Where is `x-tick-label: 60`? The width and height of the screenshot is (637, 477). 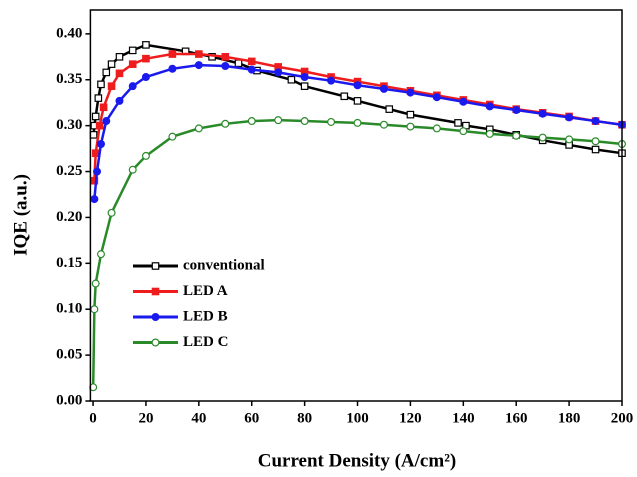 x-tick-label: 60 is located at coordinates (251, 418).